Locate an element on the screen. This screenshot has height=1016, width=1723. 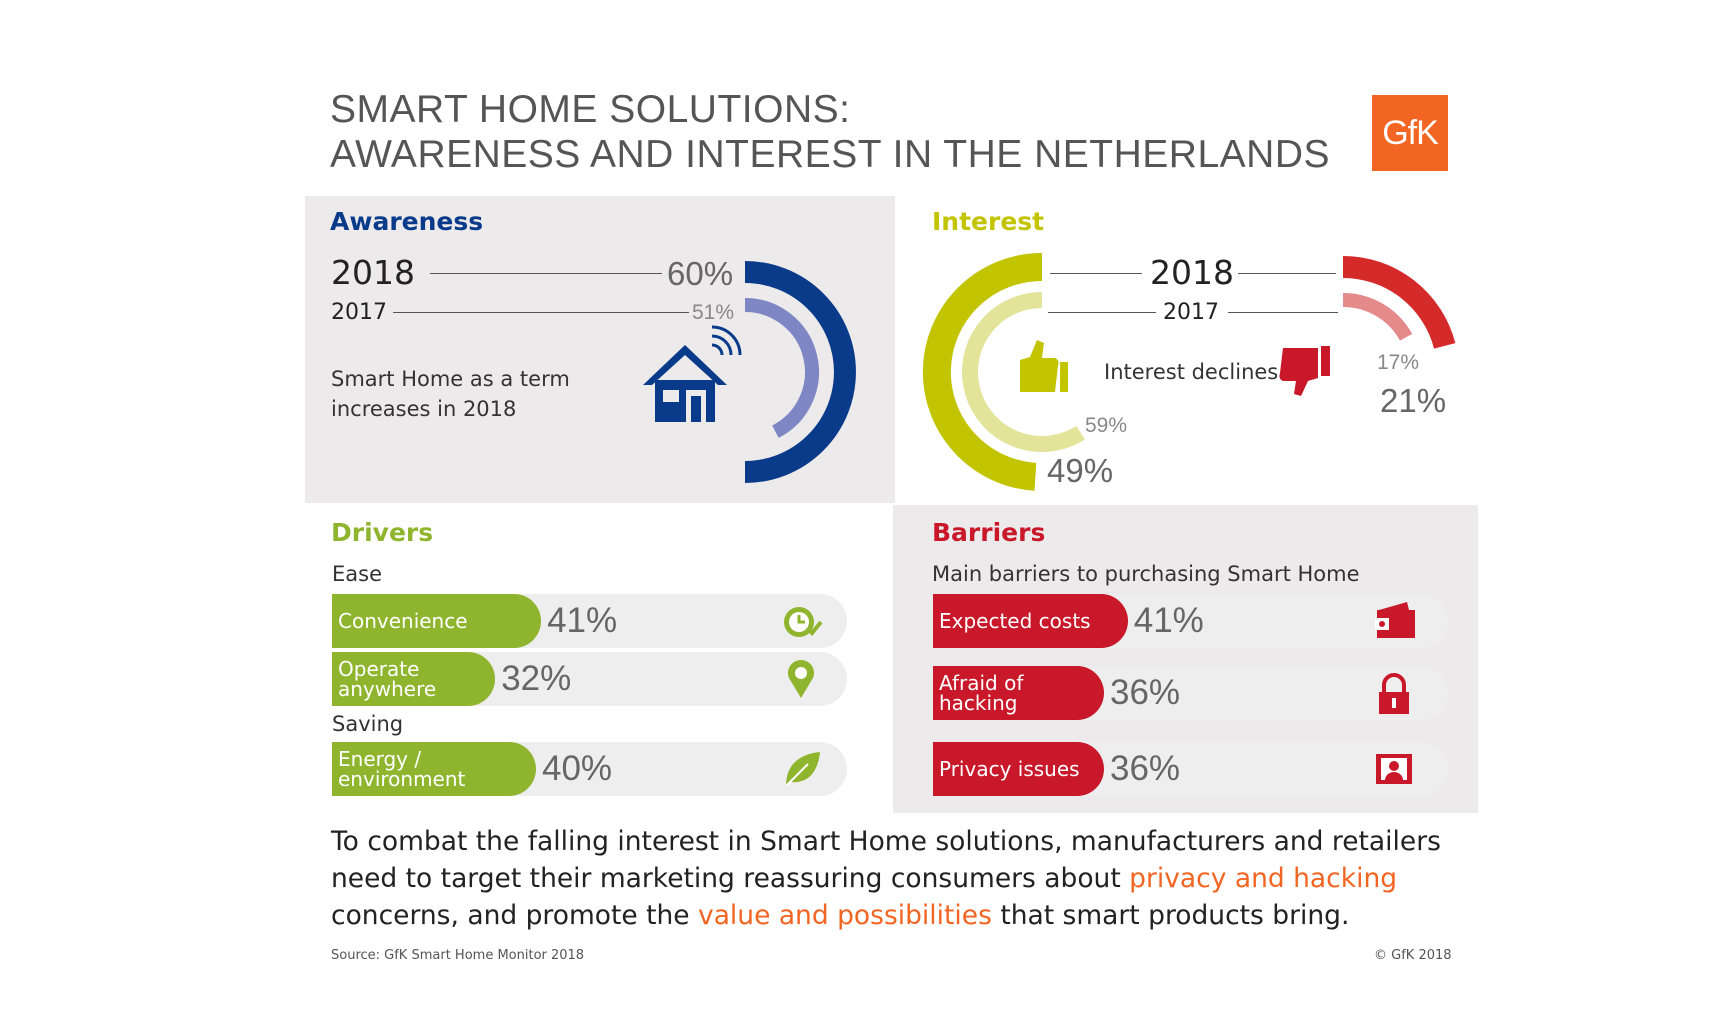
leaf-icon is located at coordinates (801, 771).